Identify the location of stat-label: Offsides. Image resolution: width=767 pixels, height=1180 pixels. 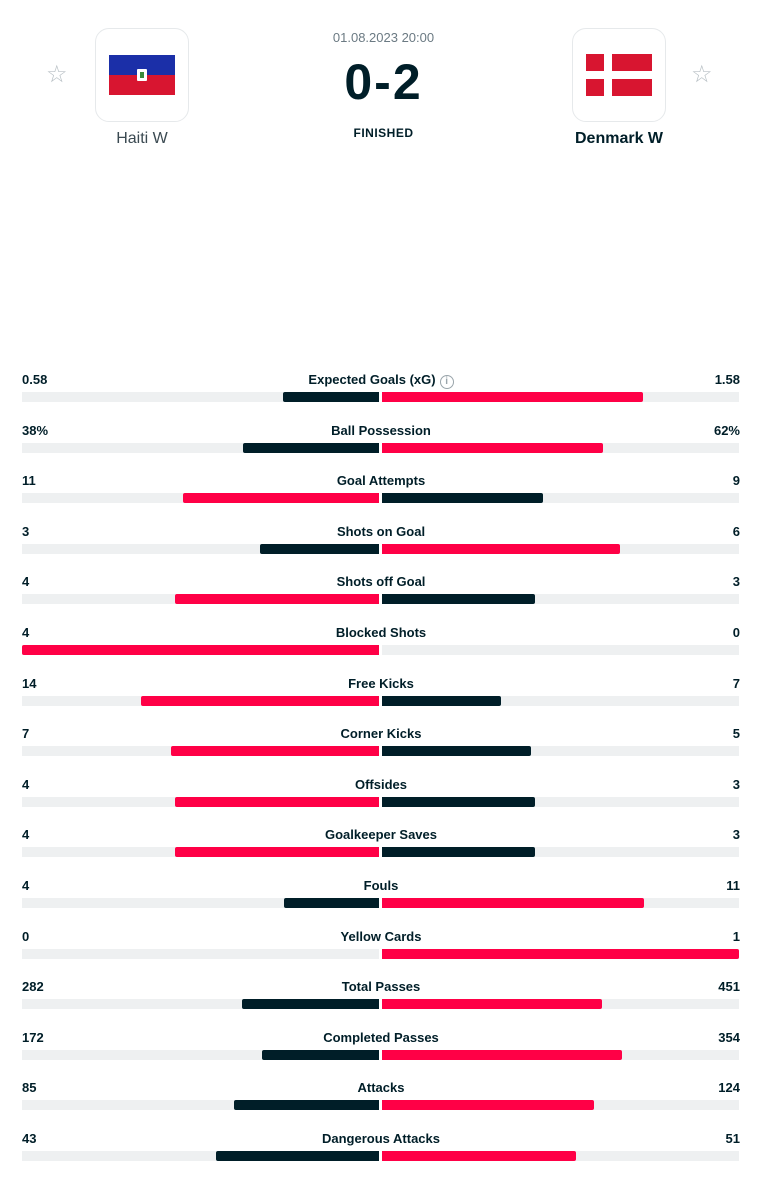
(381, 784).